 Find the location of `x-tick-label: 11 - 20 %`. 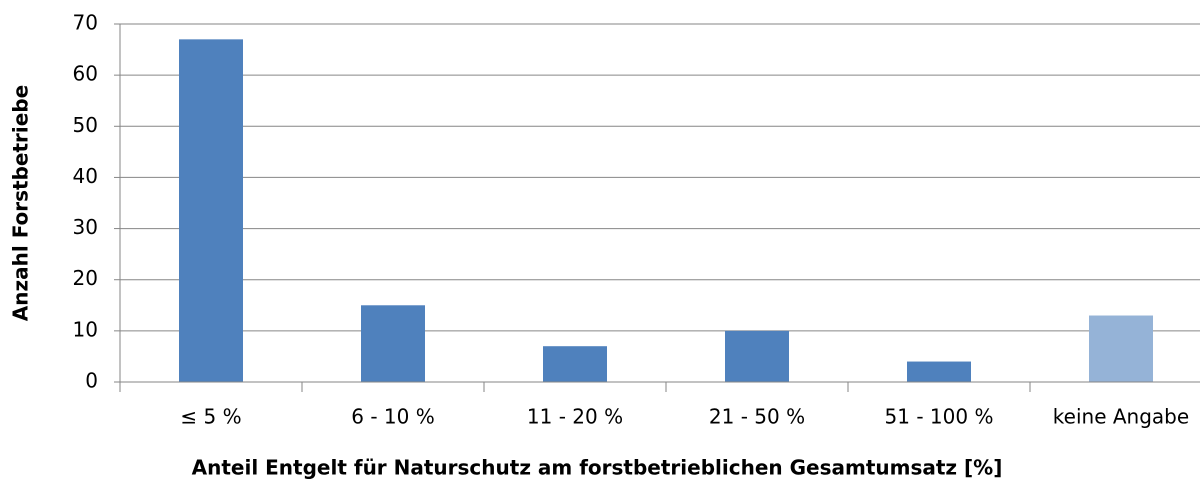

x-tick-label: 11 - 20 % is located at coordinates (575, 417).